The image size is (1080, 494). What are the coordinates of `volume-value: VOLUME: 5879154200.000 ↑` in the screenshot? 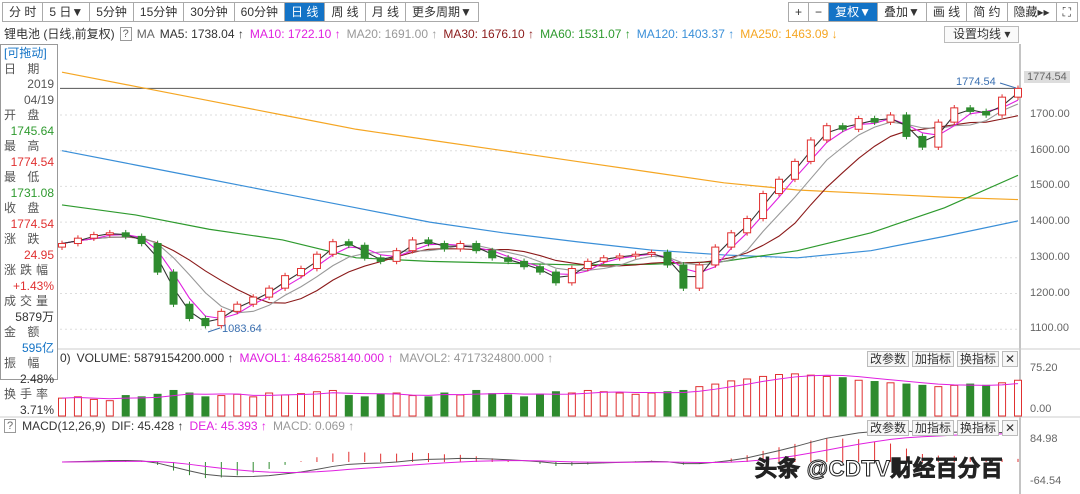 It's located at (155, 358).